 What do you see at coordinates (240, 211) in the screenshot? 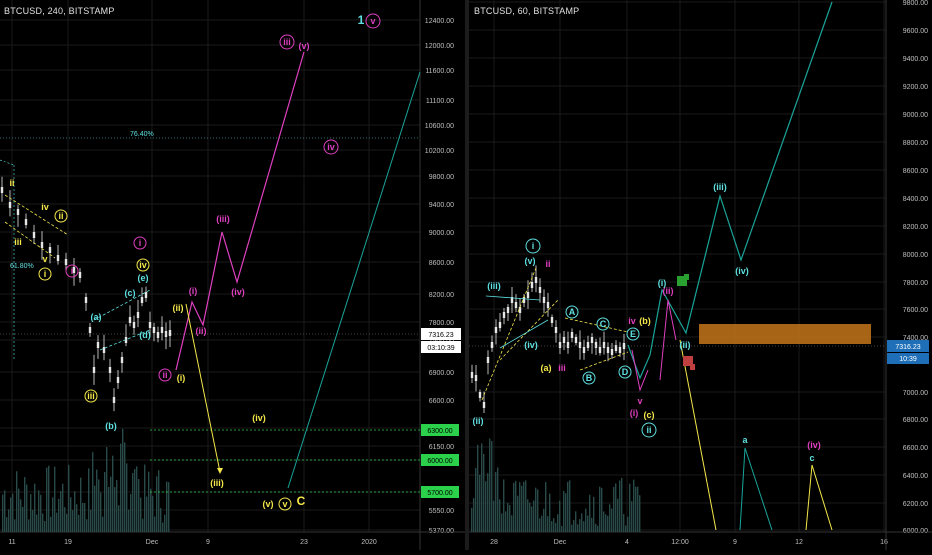
I see `projection-path-bull` at bounding box center [240, 211].